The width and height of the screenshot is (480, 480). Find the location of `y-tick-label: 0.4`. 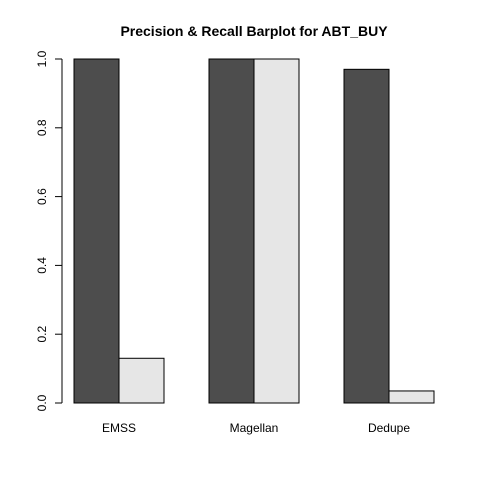

y-tick-label: 0.4 is located at coordinates (42, 265).